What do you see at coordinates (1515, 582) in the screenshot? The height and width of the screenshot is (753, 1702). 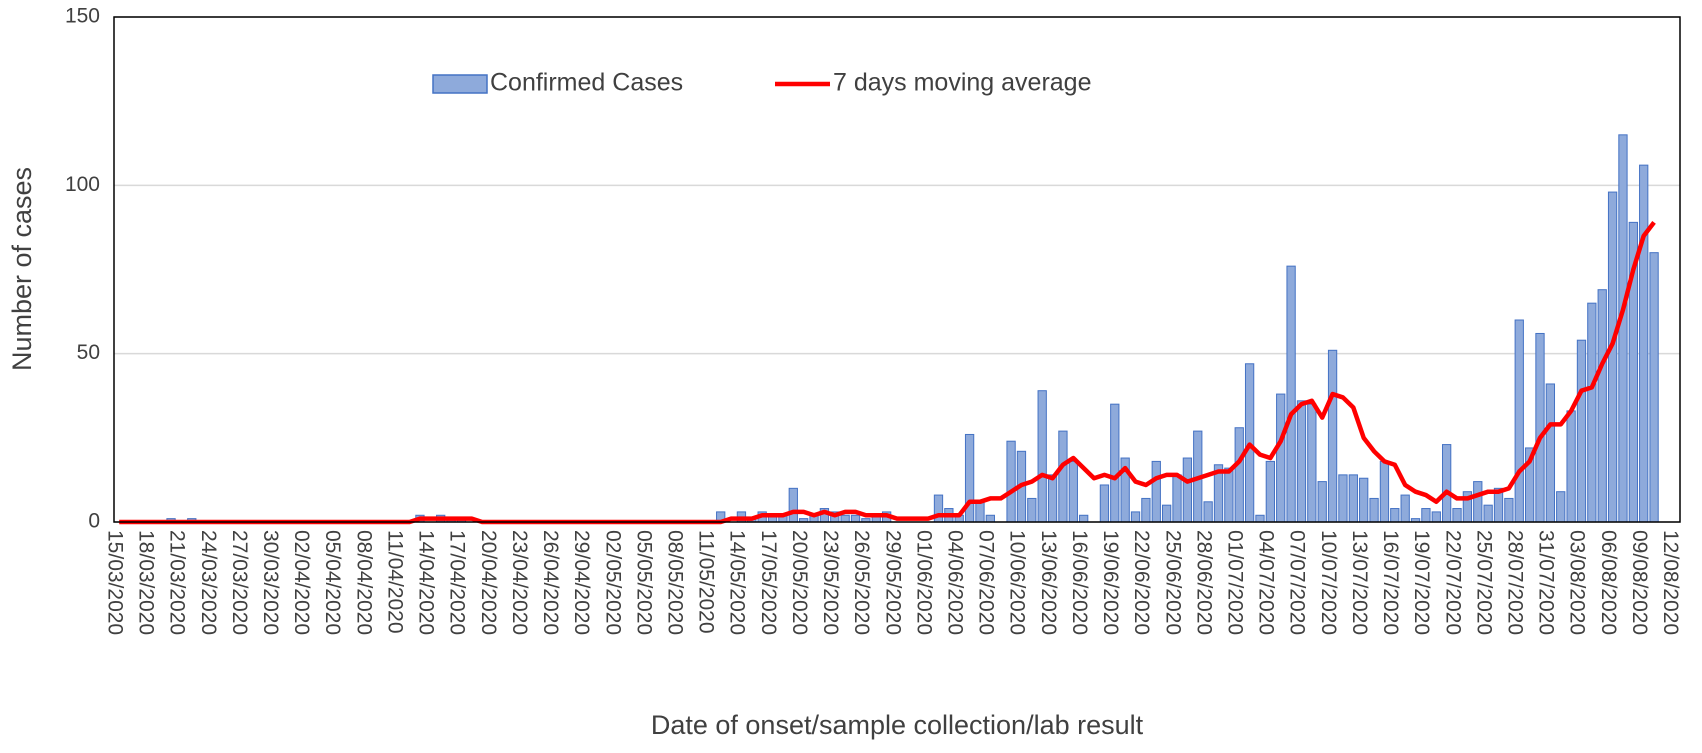 I see `x-tick-label: 28/07/2020` at bounding box center [1515, 582].